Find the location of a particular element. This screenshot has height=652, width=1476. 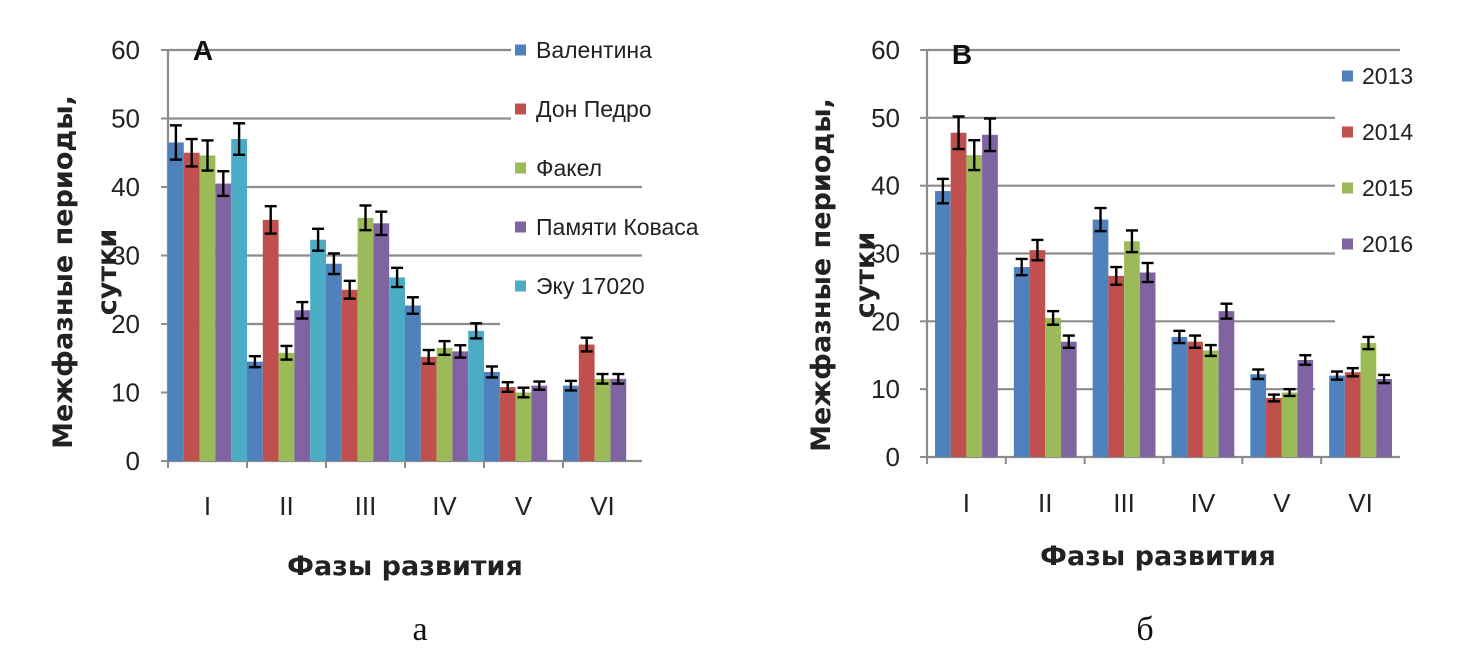

error-bar-b-III-2015 is located at coordinates (1131, 241).